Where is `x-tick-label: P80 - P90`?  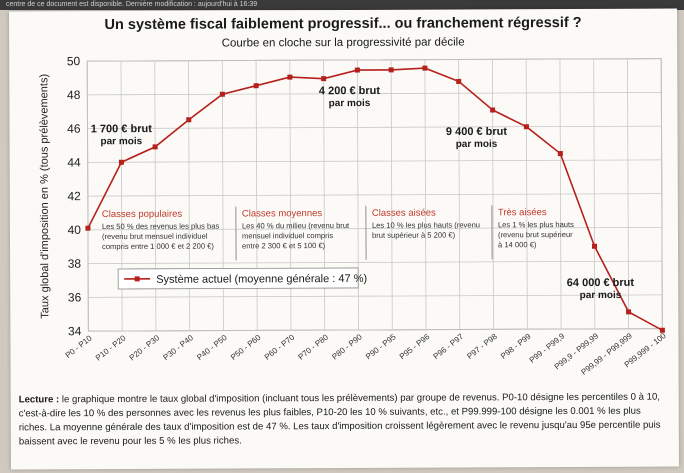
x-tick-label: P80 - P90 is located at coordinates (347, 346).